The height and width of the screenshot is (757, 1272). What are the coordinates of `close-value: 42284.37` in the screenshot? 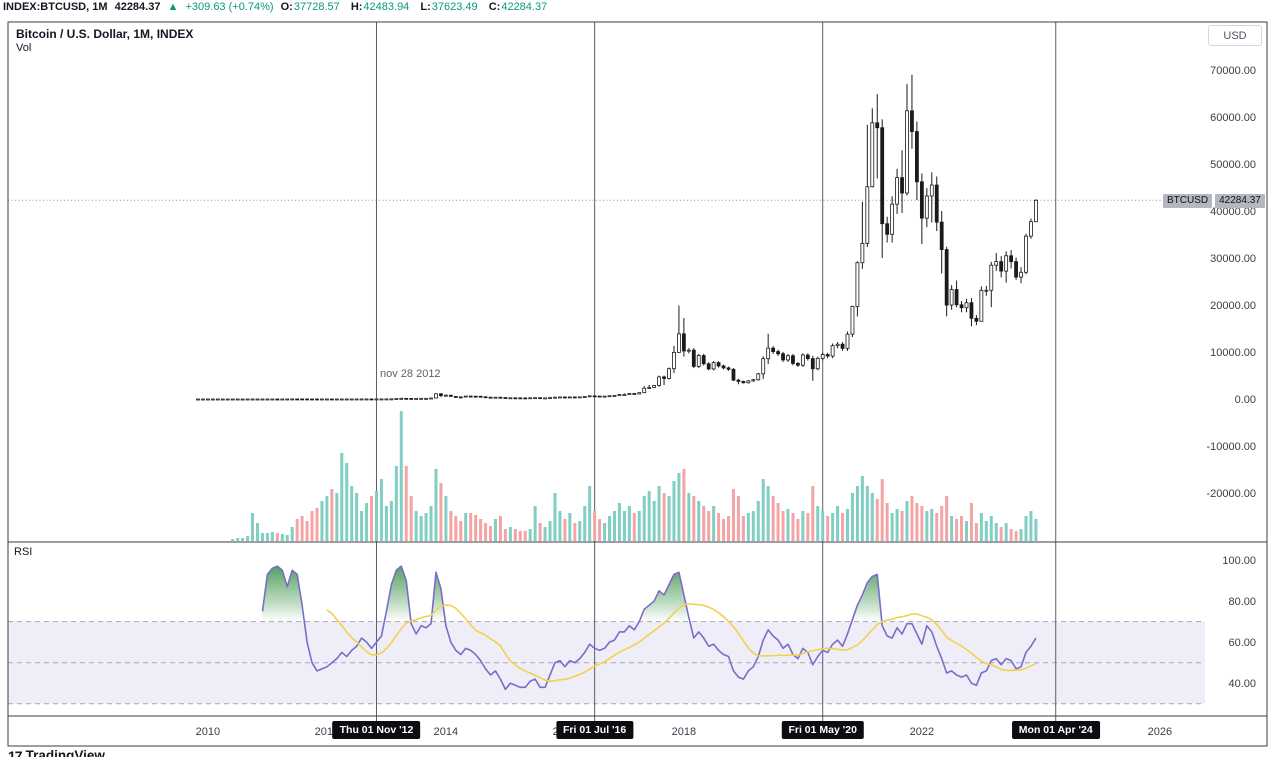 It's located at (524, 7).